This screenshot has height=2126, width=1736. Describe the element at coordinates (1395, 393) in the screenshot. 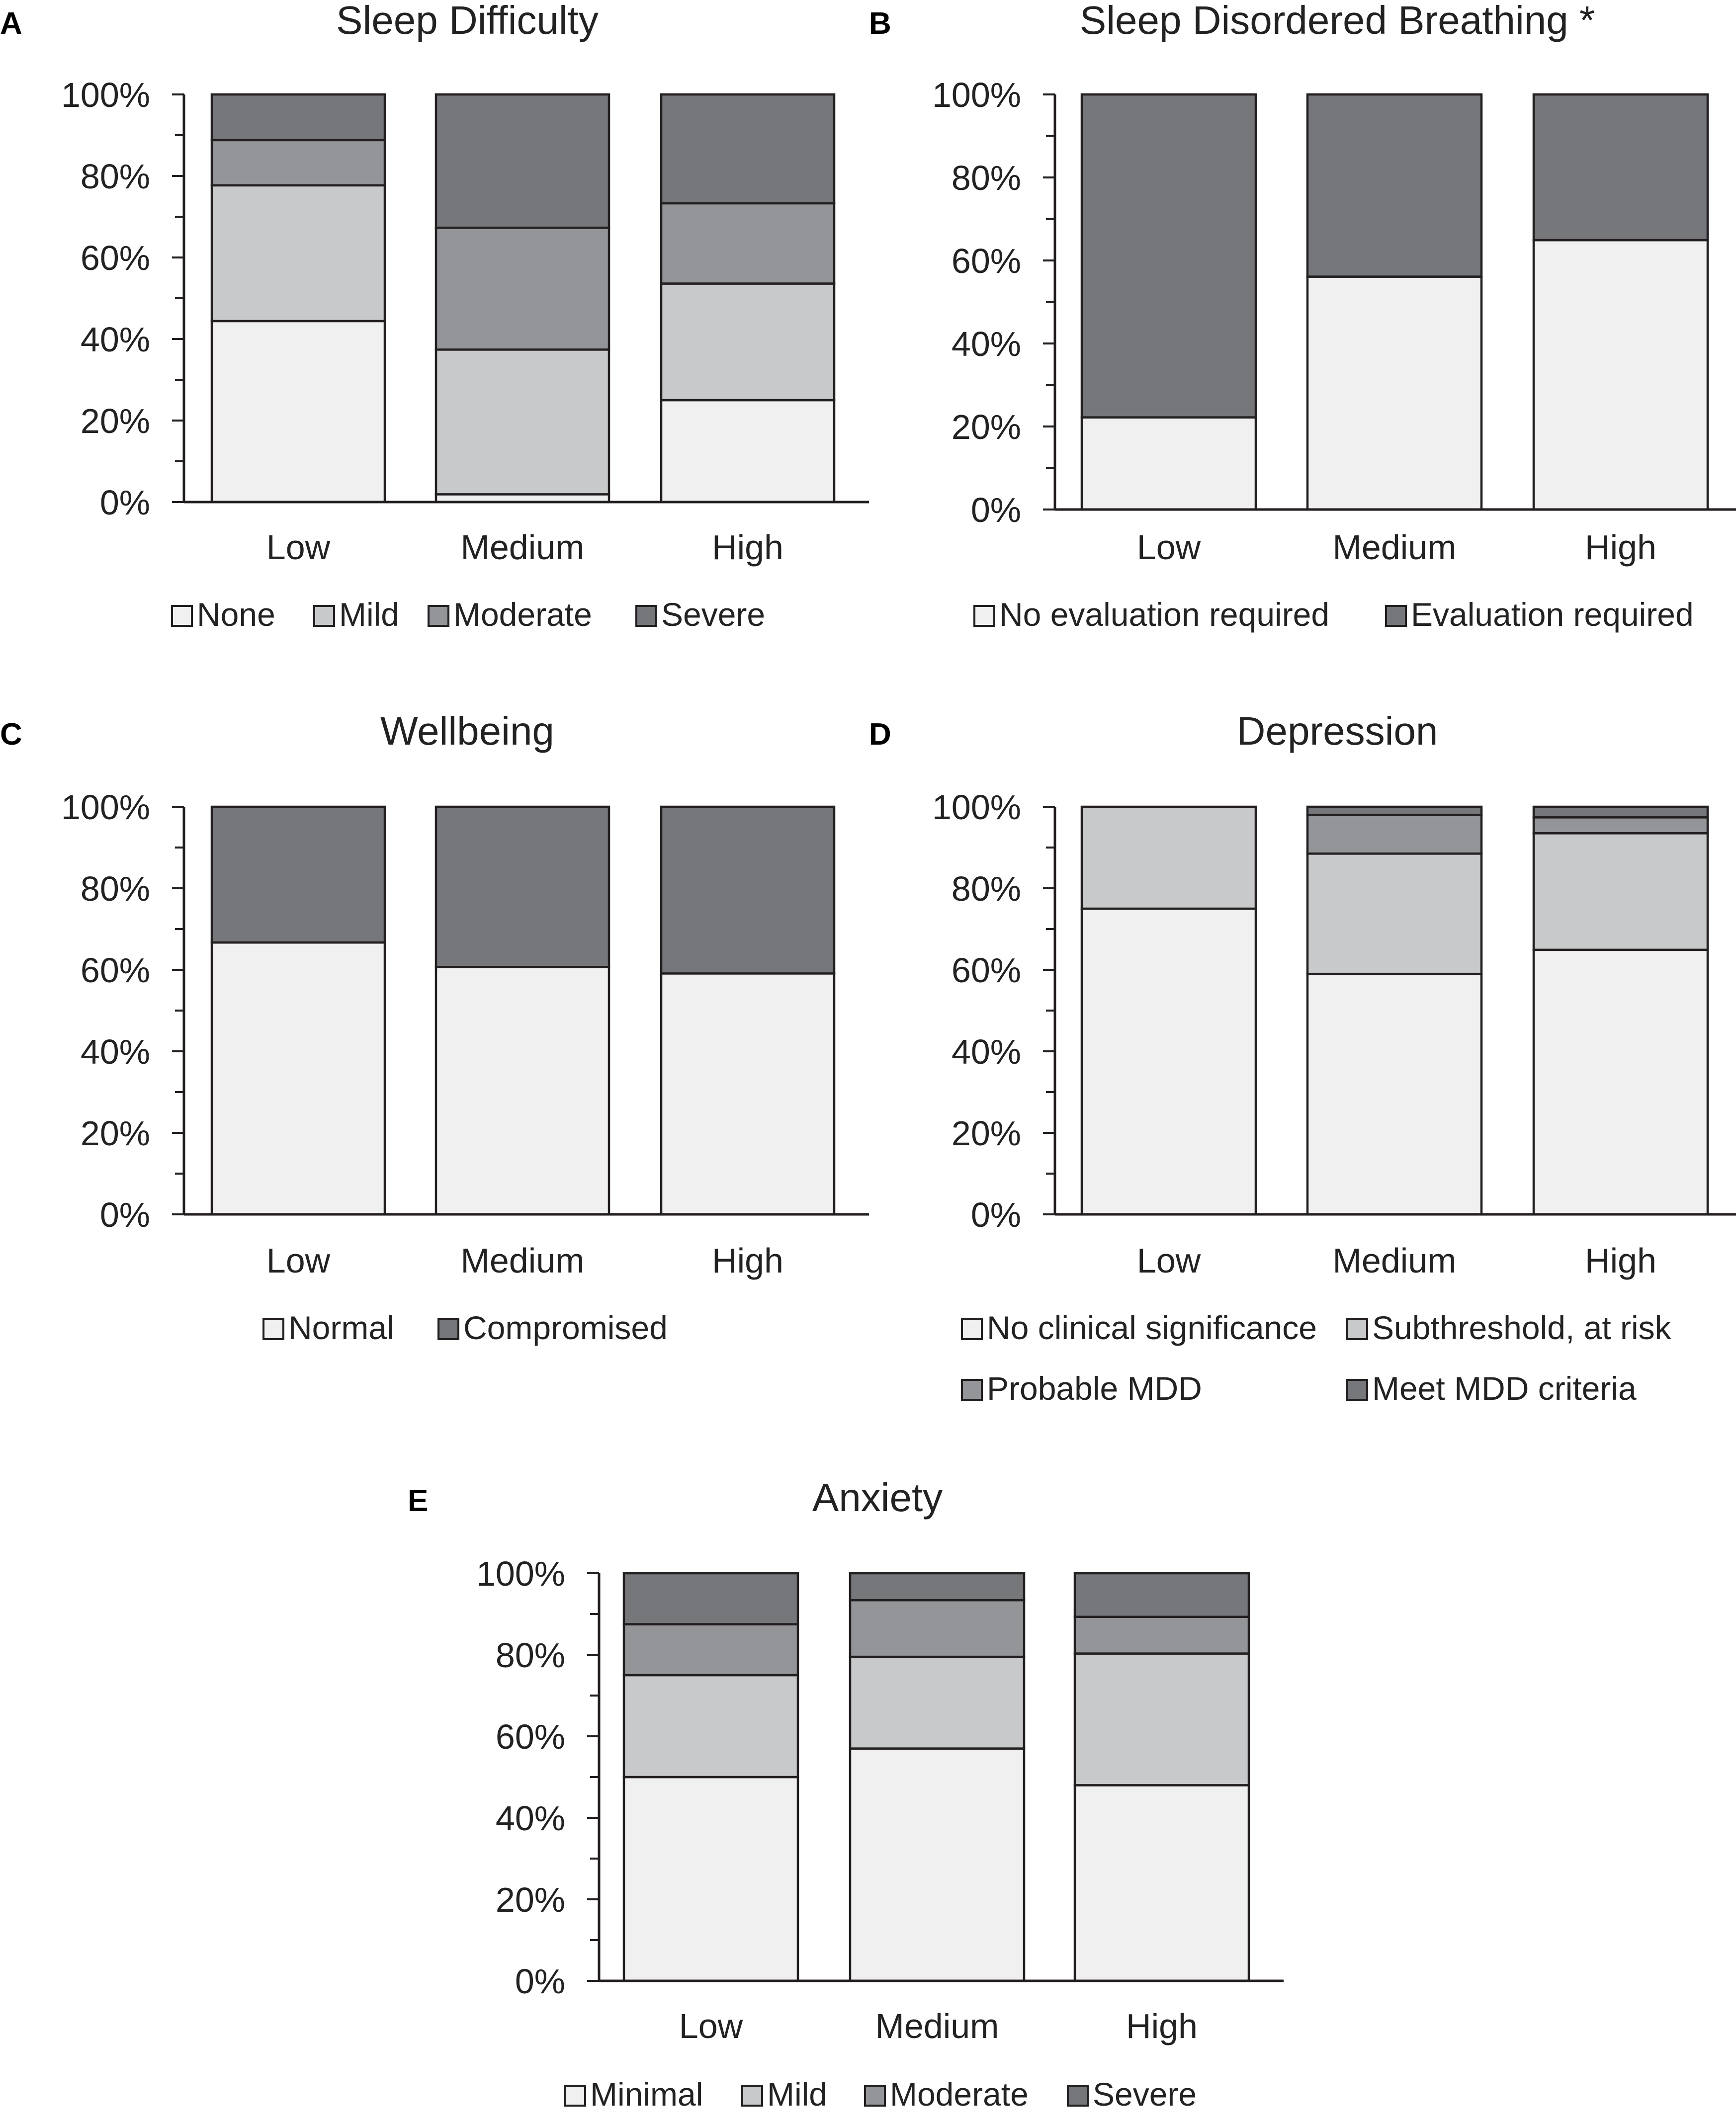

I see `bar-segment-medium-no-evaluation-required` at that location.